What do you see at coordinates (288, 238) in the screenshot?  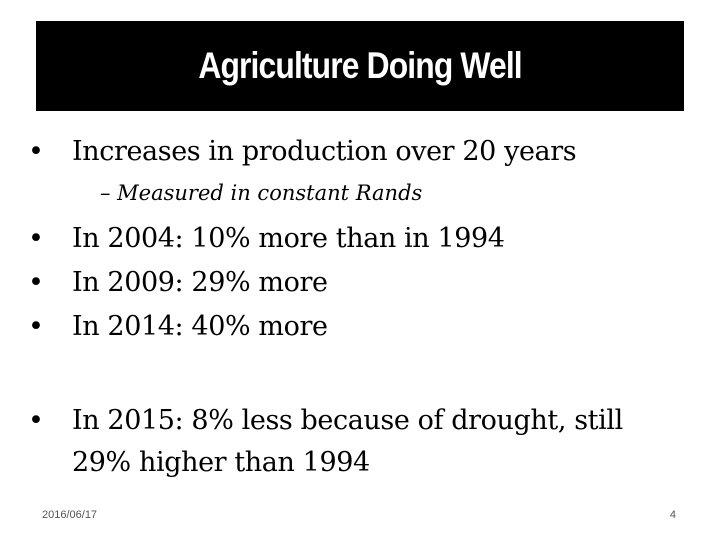 I see `bullet-text: In 2004: 10% more than in 1994` at bounding box center [288, 238].